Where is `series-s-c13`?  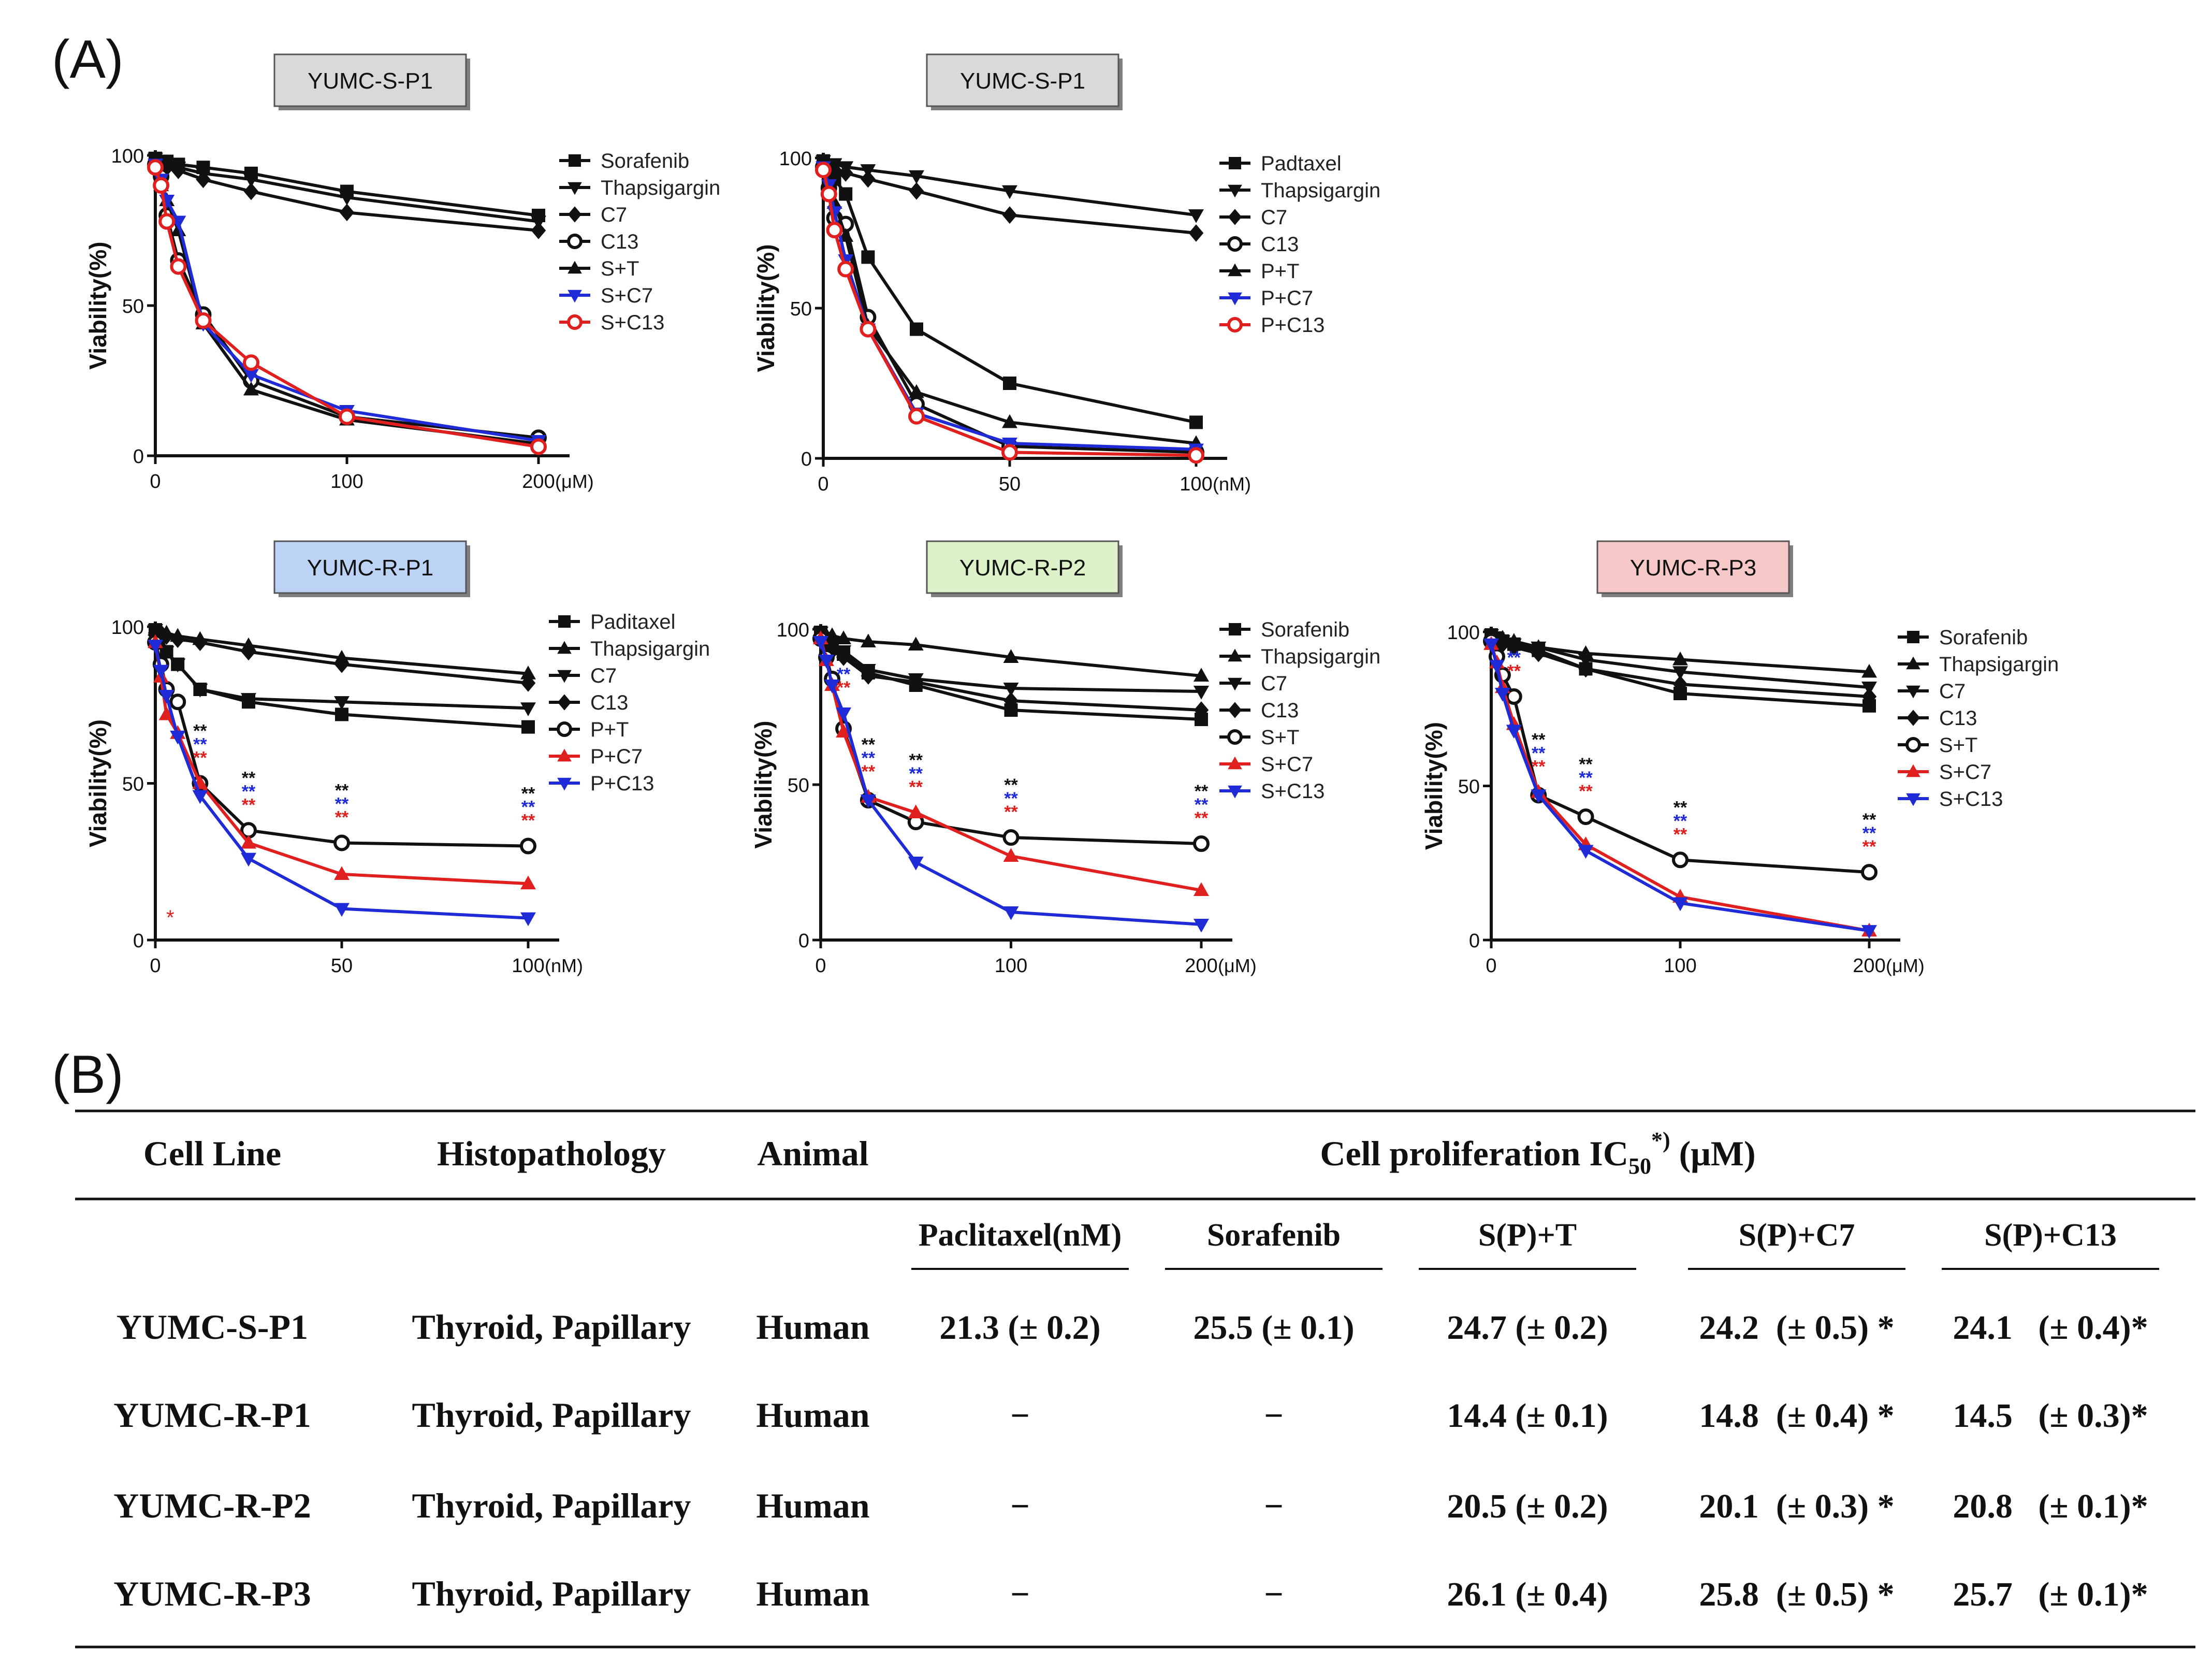 series-s-c13 is located at coordinates (347, 307).